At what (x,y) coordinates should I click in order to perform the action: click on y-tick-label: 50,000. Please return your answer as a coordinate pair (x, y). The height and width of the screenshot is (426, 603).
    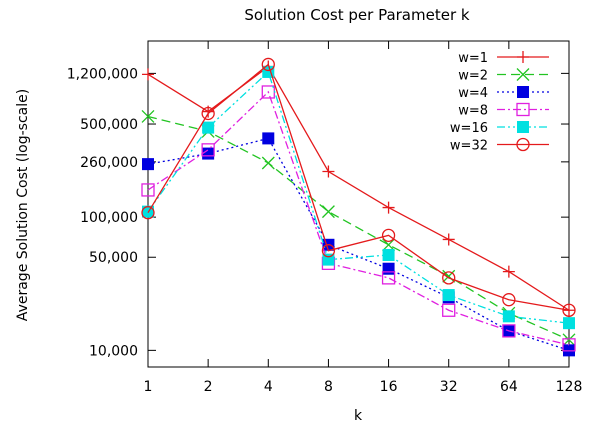
    Looking at the image, I should click on (113, 258).